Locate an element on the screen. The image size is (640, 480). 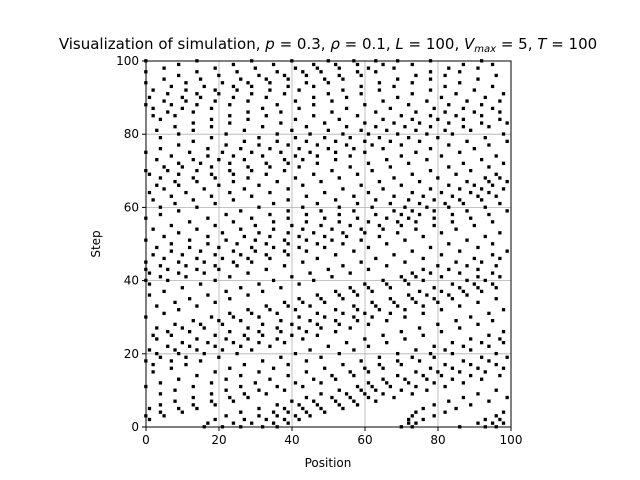
x-tick-label: 60 is located at coordinates (364, 440).